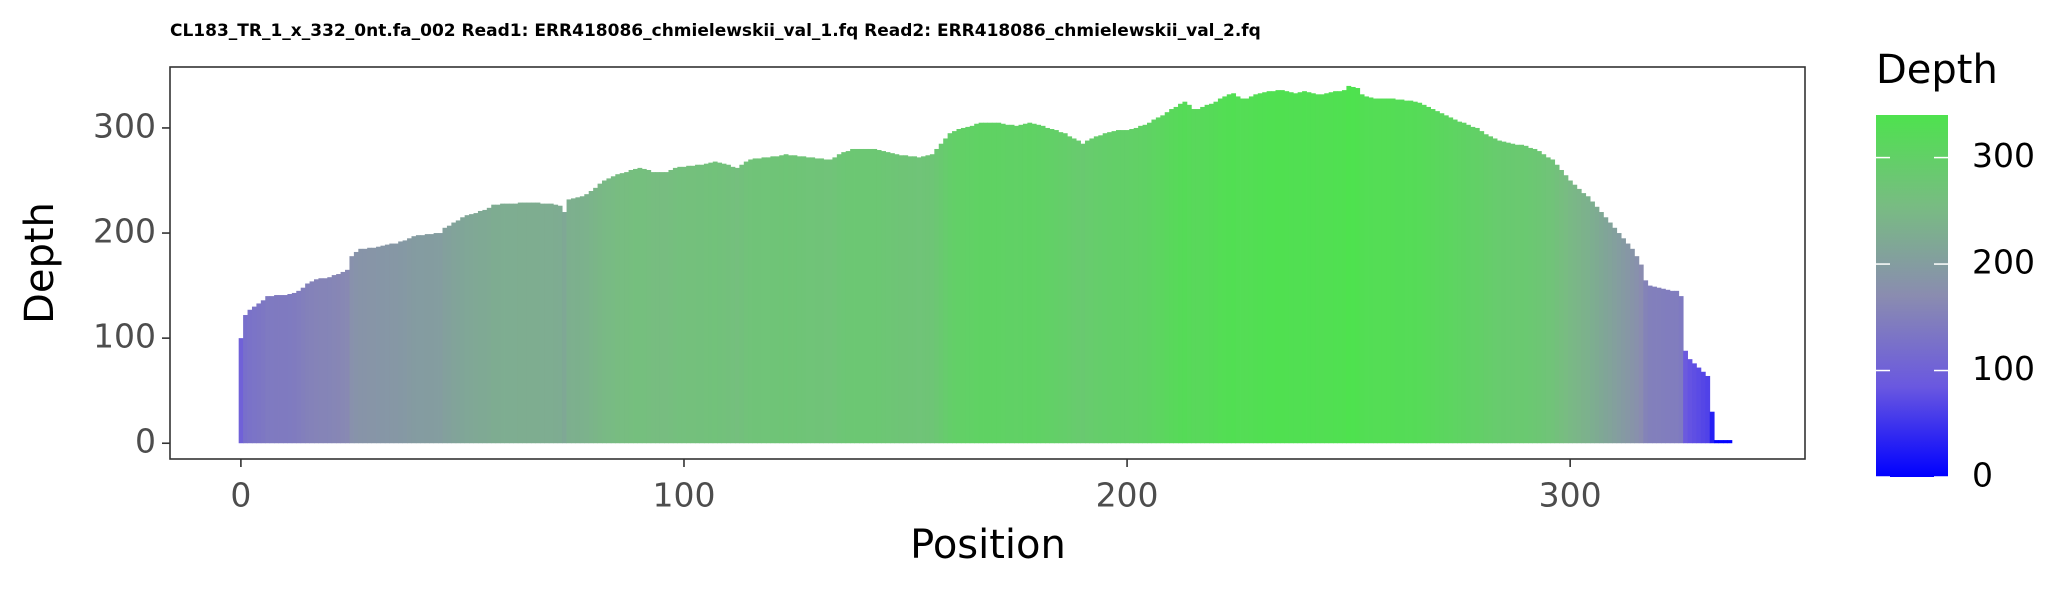  I want to click on x-tick-label: 200, so click(1127, 495).